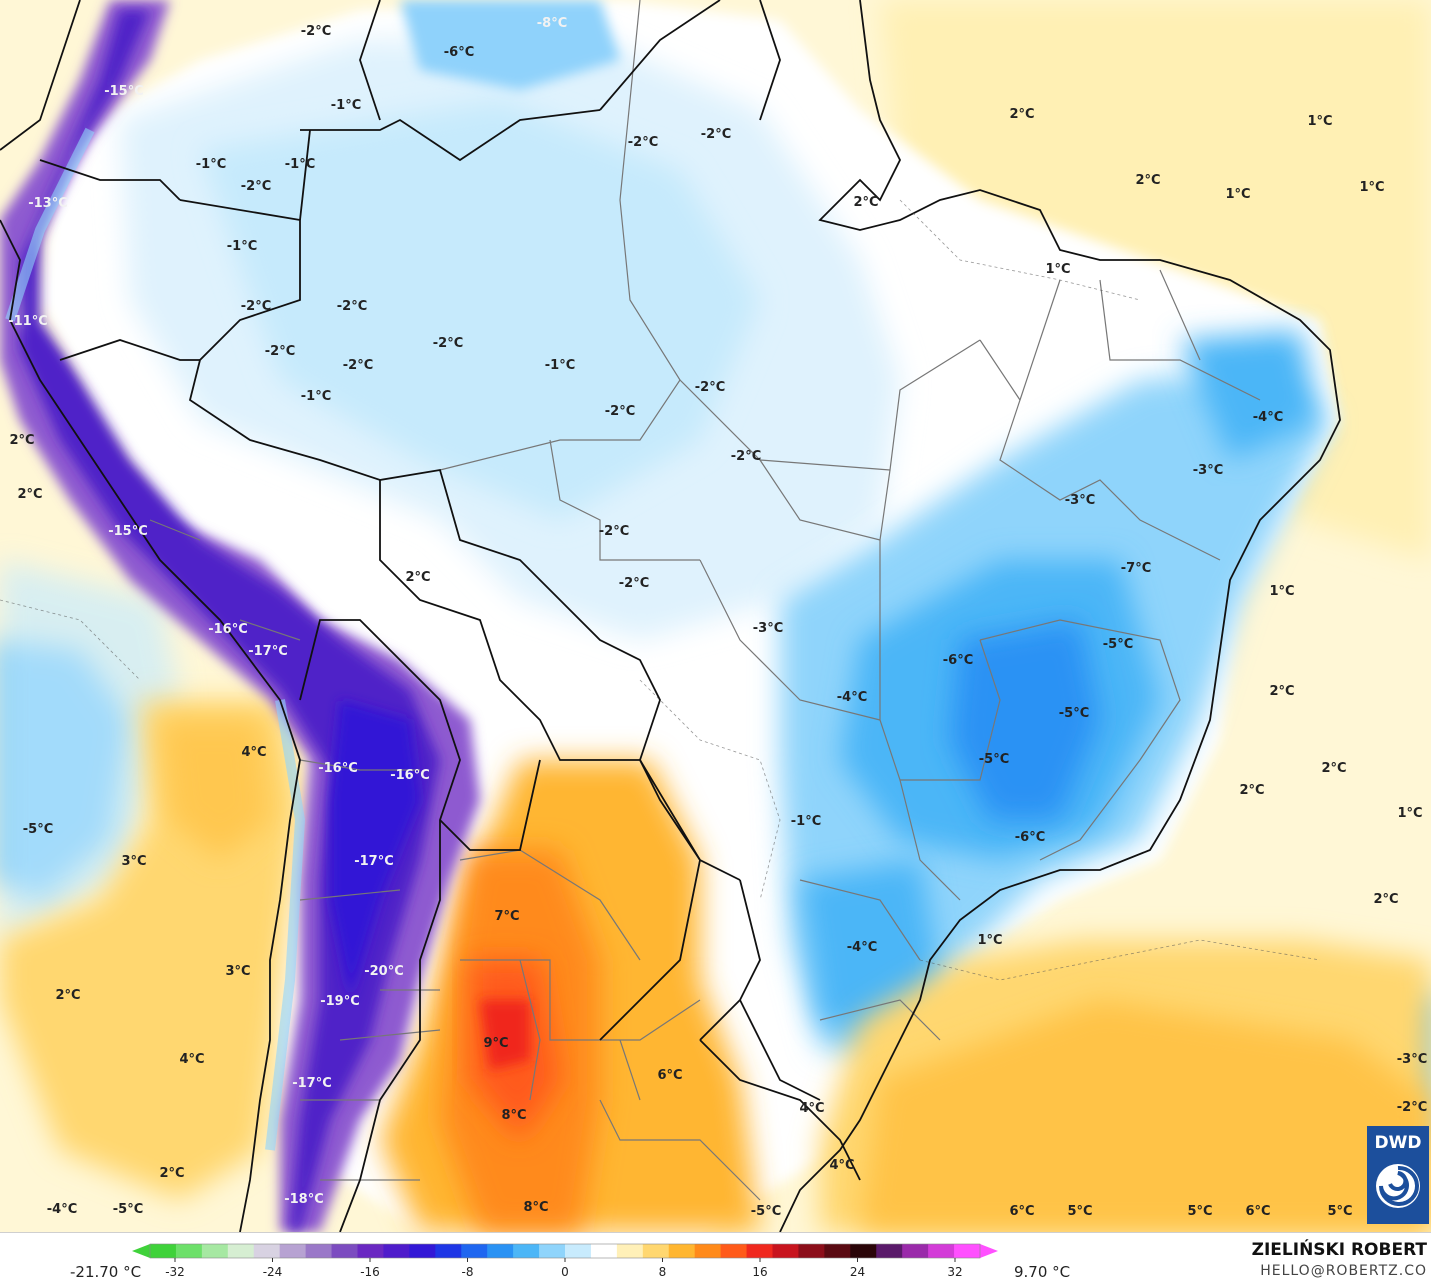 Image resolution: width=1431 pixels, height=1288 pixels. Describe the element at coordinates (1339, 1250) in the screenshot. I see `author-name: ZIELIŃSKI ROBERT` at that location.